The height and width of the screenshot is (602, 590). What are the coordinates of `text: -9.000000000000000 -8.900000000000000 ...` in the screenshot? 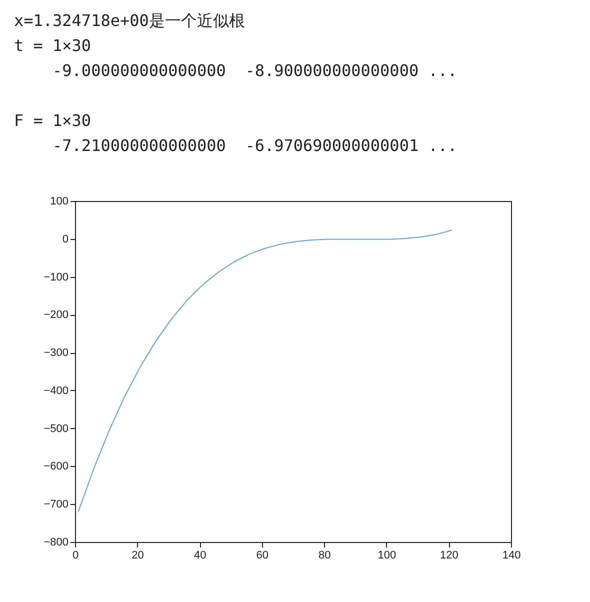 It's located at (255, 71).